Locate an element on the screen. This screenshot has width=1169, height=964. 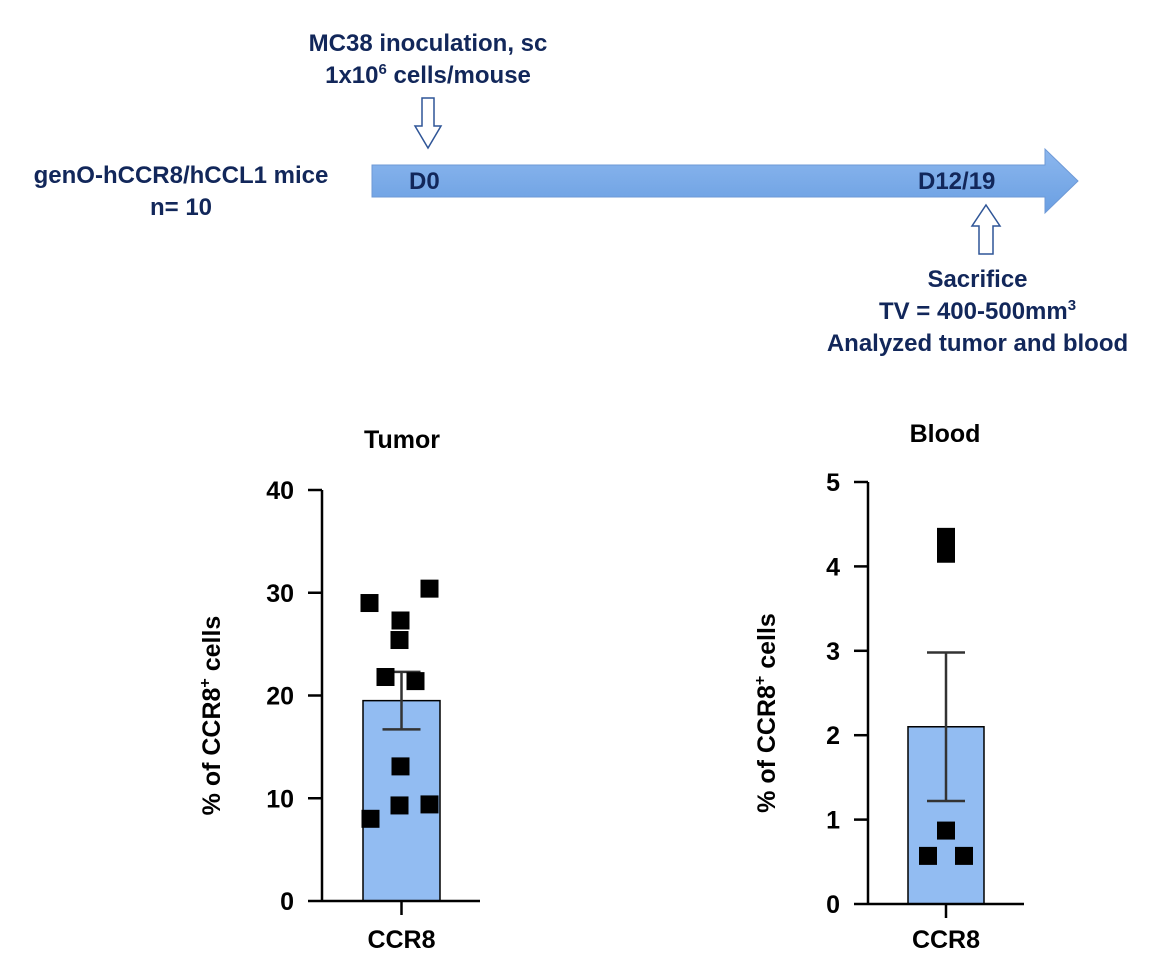
mice-line-1: genO-hCCR8/hCCL1 mice is located at coordinates (181, 175).